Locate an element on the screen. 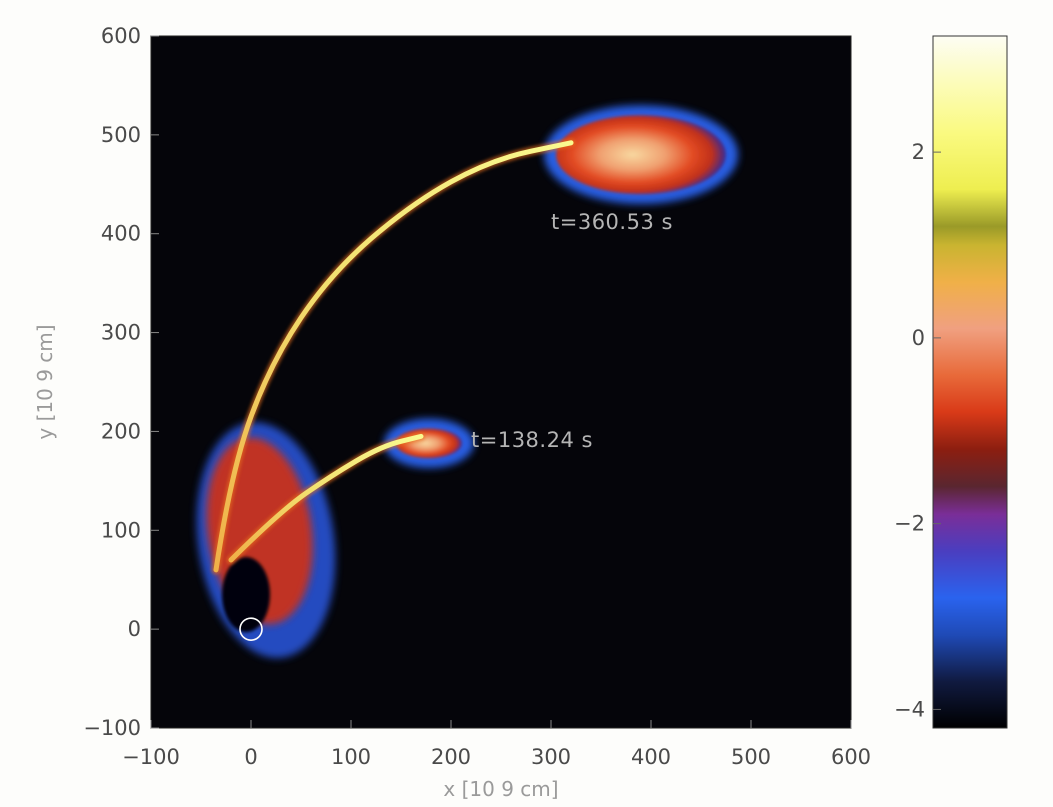 The width and height of the screenshot is (1053, 807). x-tick-label: 200 is located at coordinates (451, 757).